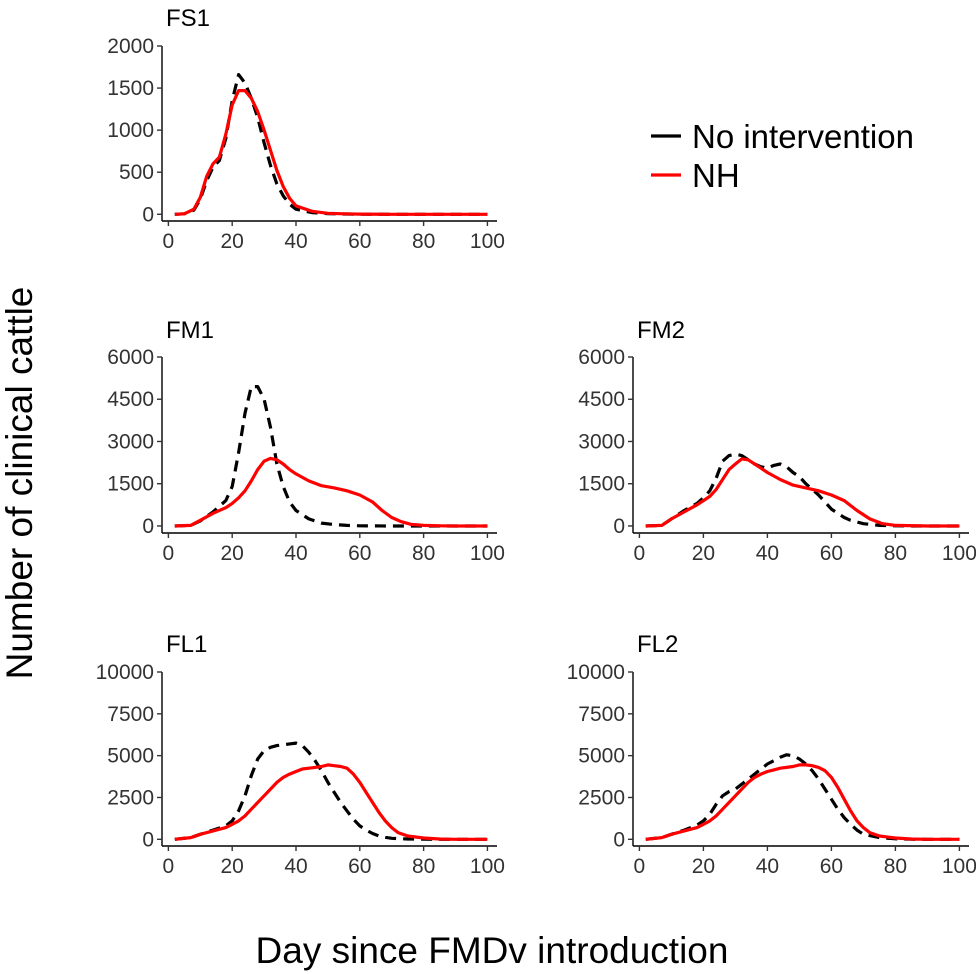 This screenshot has height=974, width=976. I want to click on y-tick-label: 1000, so click(130, 130).